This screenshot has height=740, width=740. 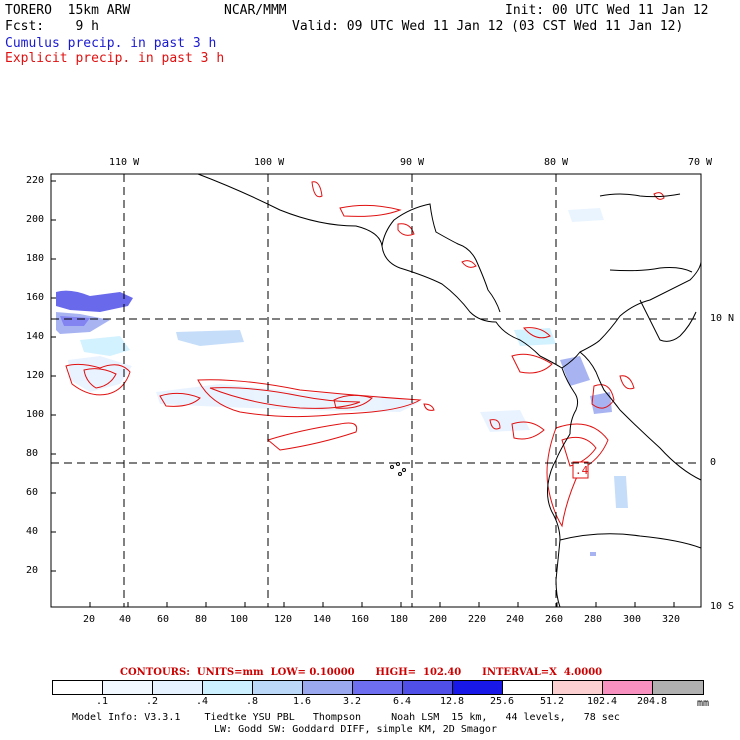 I want to click on y-tick: 60, so click(x=32, y=492).